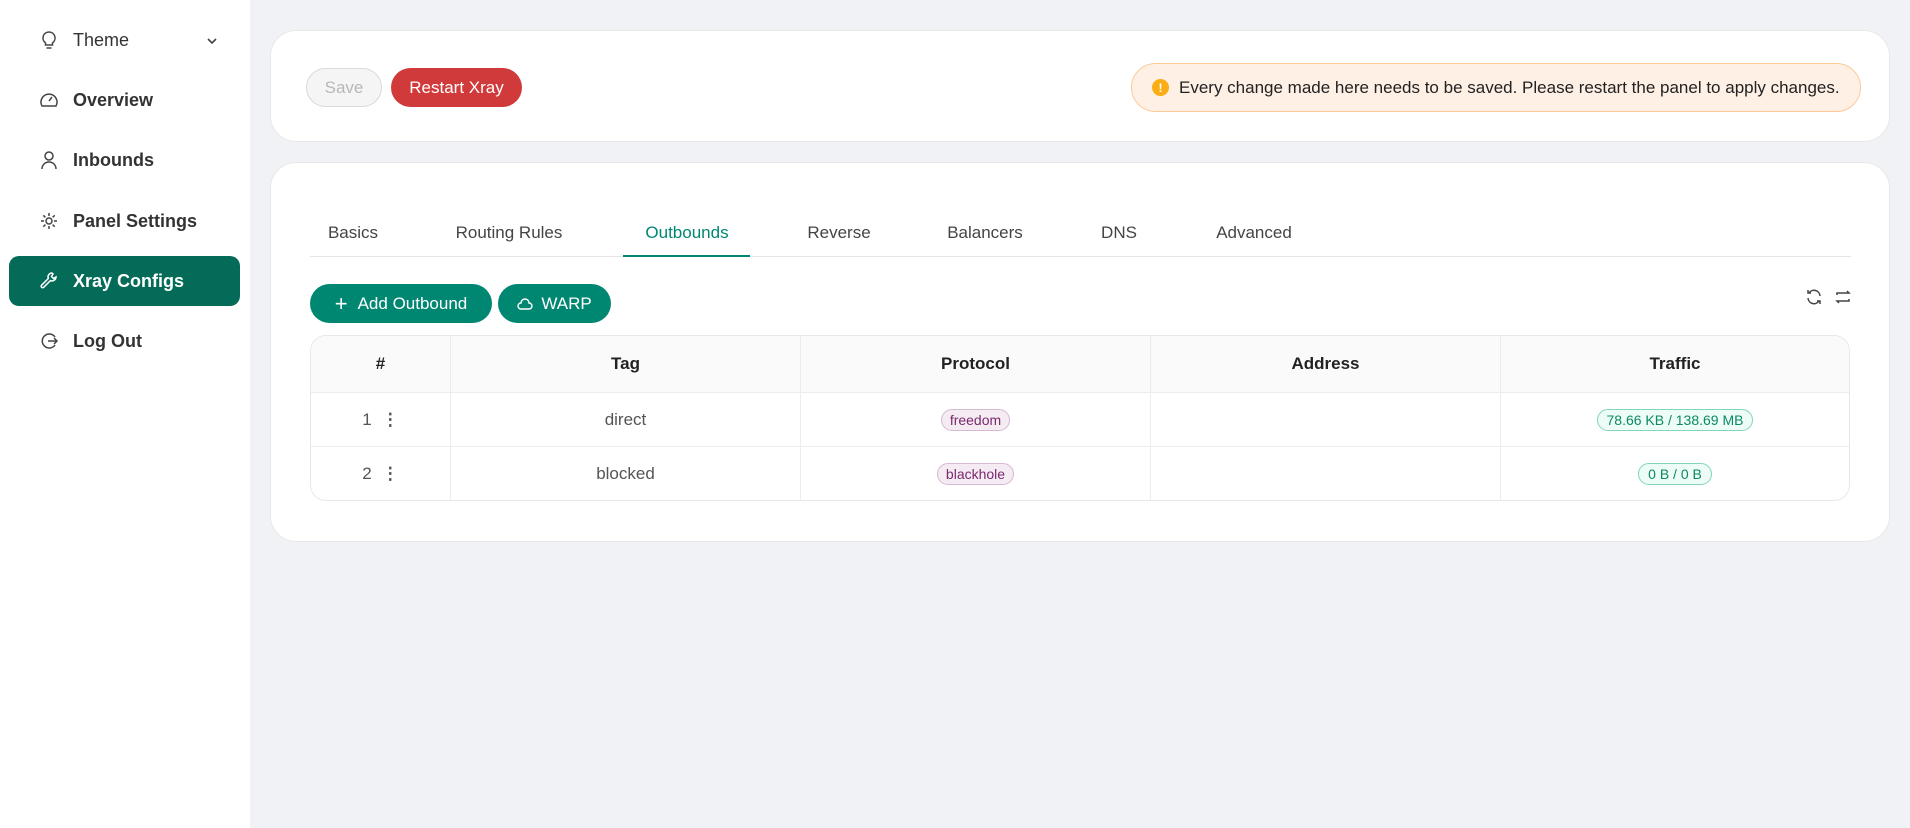 The height and width of the screenshot is (828, 1910). Describe the element at coordinates (1675, 363) in the screenshot. I see `header-traffic: Traffic` at that location.